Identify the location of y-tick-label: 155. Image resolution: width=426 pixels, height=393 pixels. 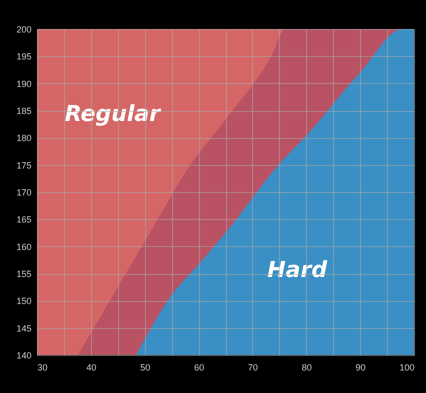
(24, 274).